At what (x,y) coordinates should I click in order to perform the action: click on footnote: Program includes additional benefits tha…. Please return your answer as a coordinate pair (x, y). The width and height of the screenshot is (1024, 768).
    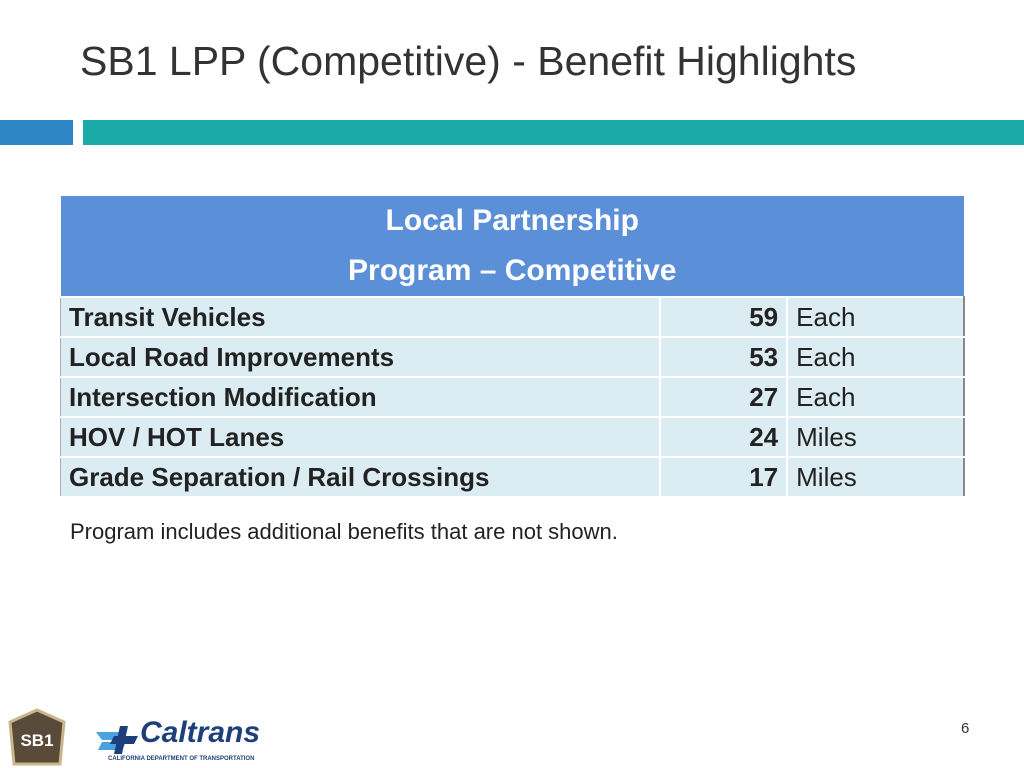
    Looking at the image, I should click on (344, 531).